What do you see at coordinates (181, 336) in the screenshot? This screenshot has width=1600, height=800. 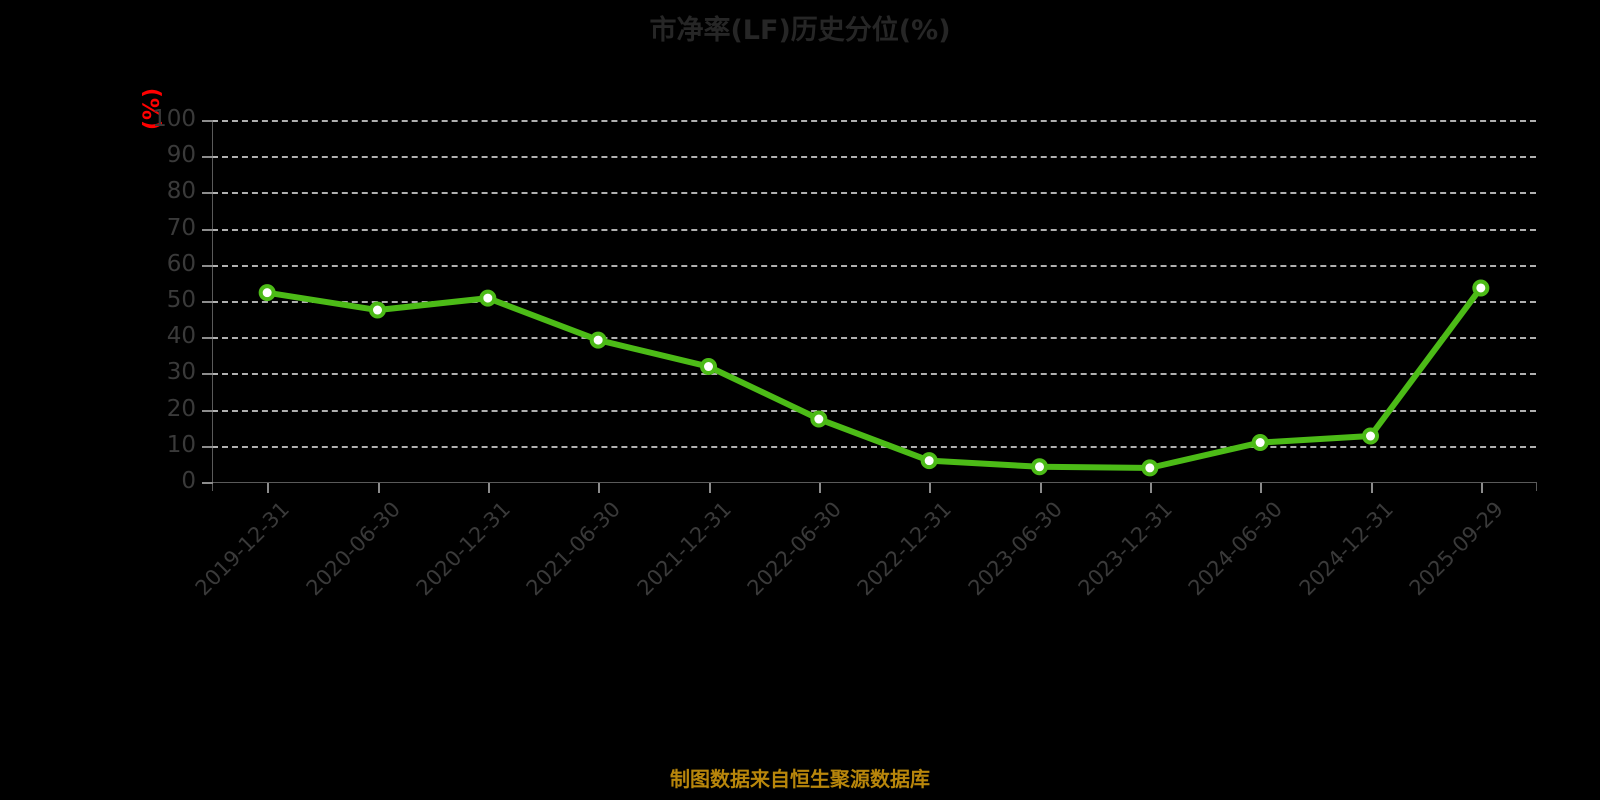 I see `y-tick-label-40: 40` at bounding box center [181, 336].